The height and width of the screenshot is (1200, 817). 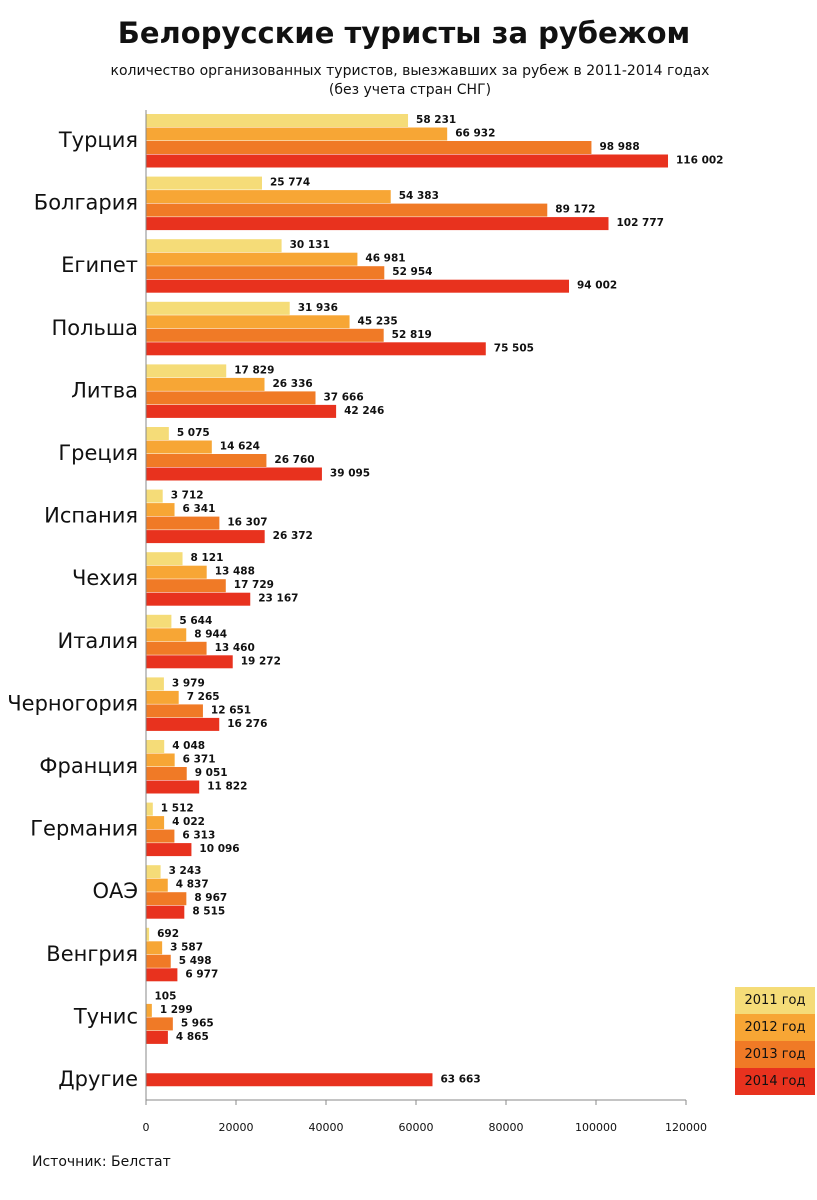 I want to click on category-label: Литва, so click(x=104, y=390).